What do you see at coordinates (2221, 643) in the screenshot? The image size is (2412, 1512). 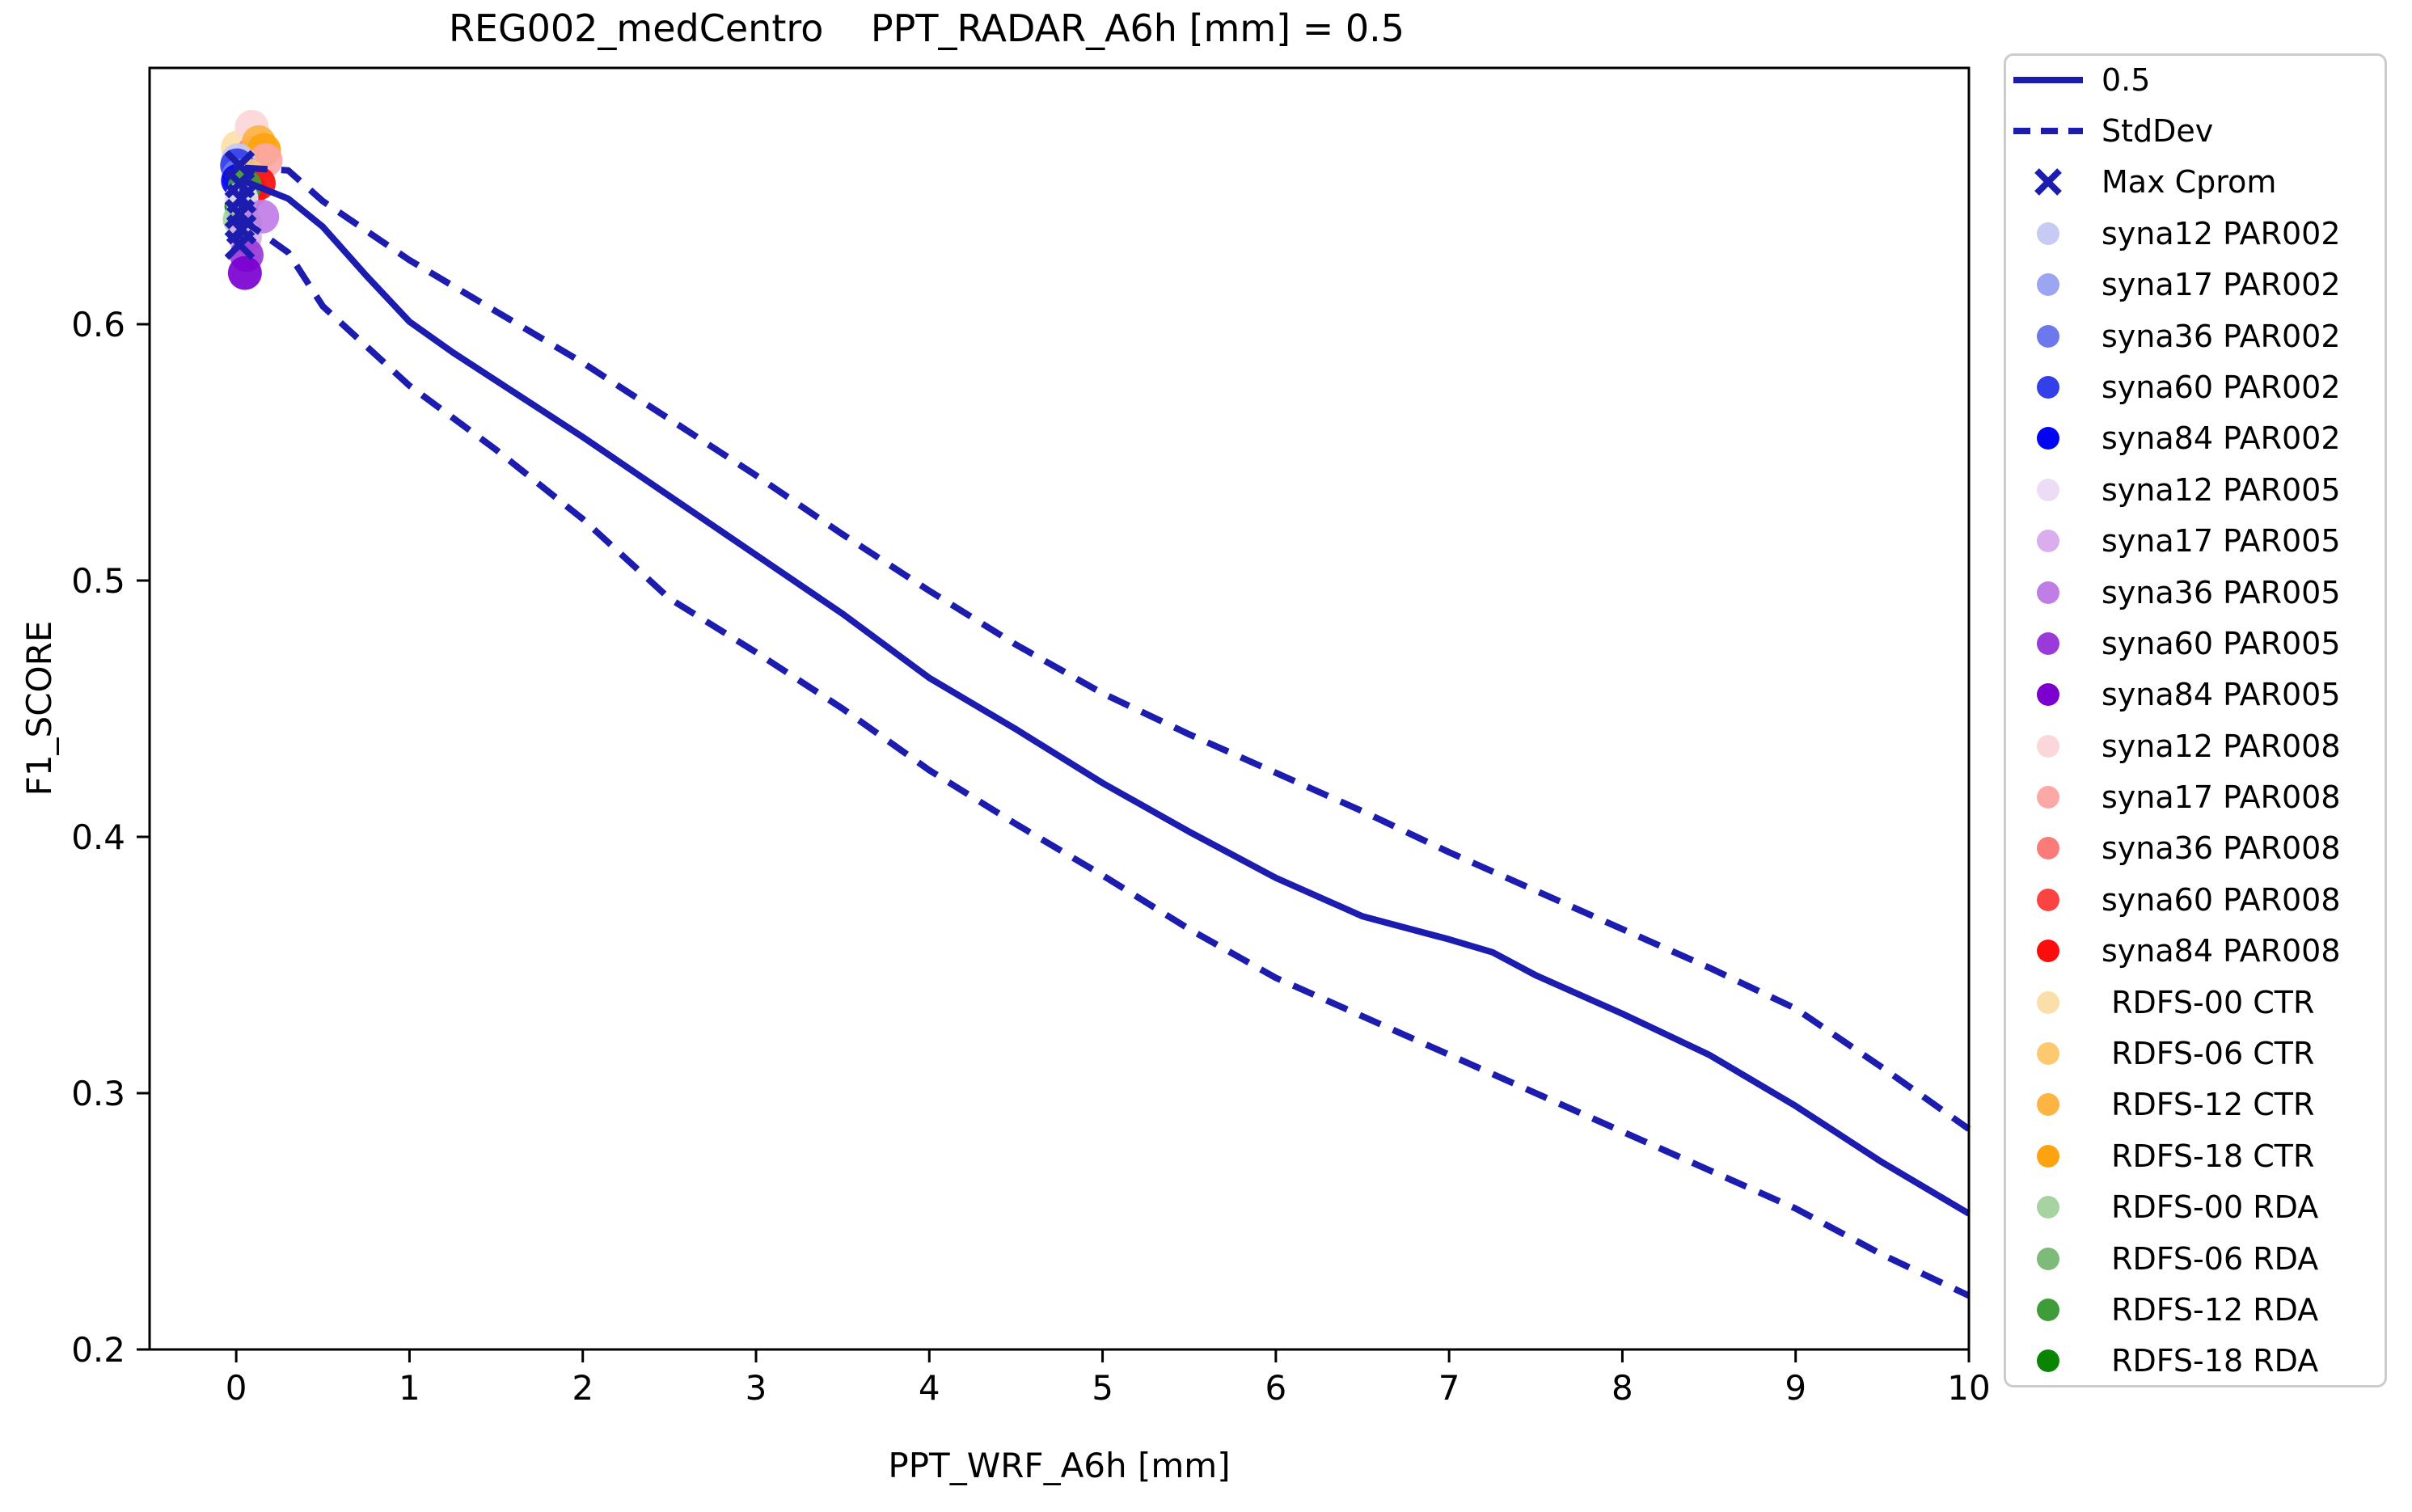 I see `legend-item-label: syna60 PAR005` at bounding box center [2221, 643].